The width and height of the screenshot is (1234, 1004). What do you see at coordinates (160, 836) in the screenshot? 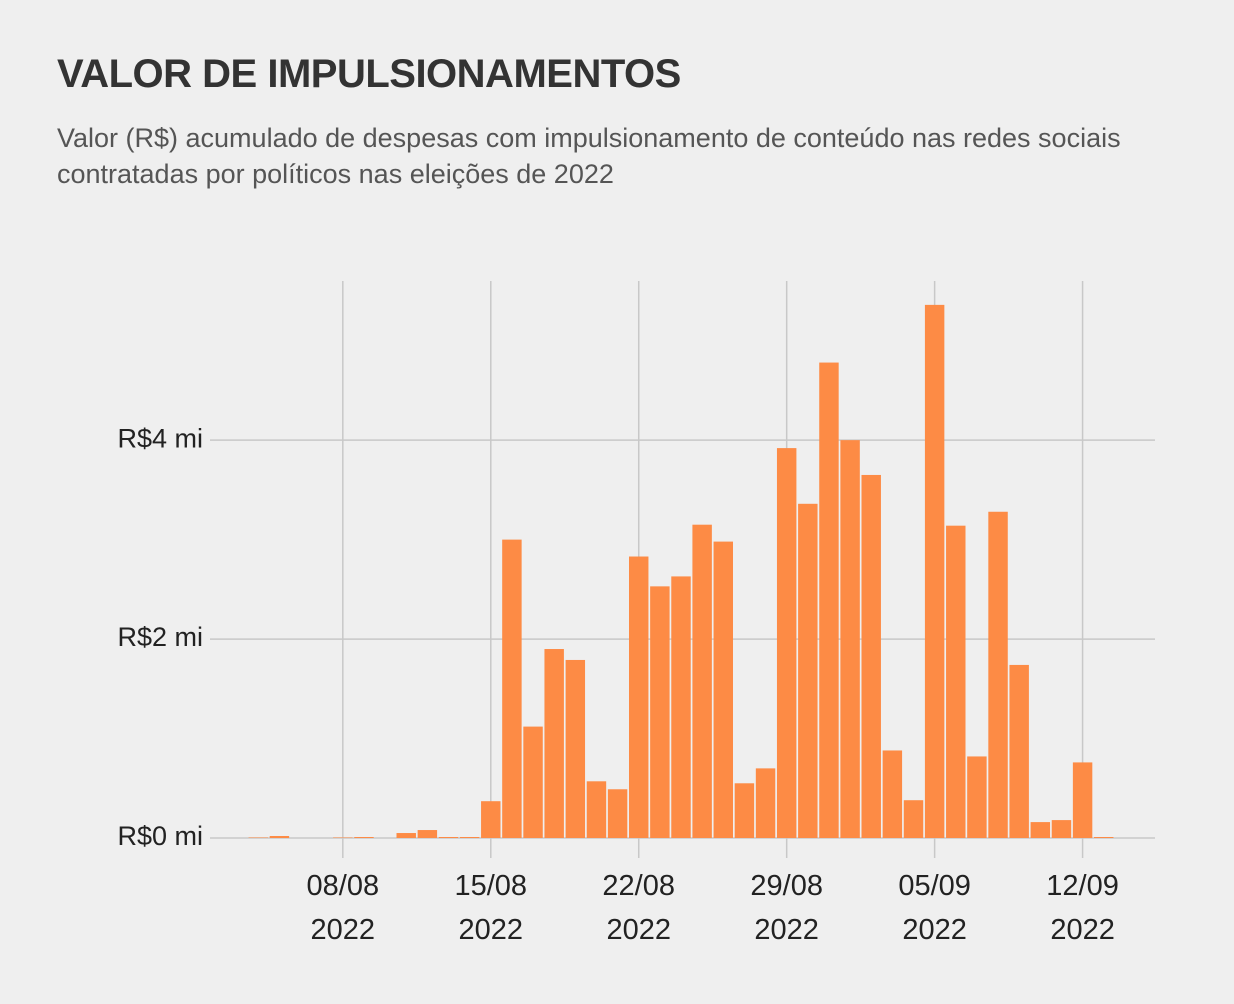
I see `y-tick-label: R$0 mi` at bounding box center [160, 836].